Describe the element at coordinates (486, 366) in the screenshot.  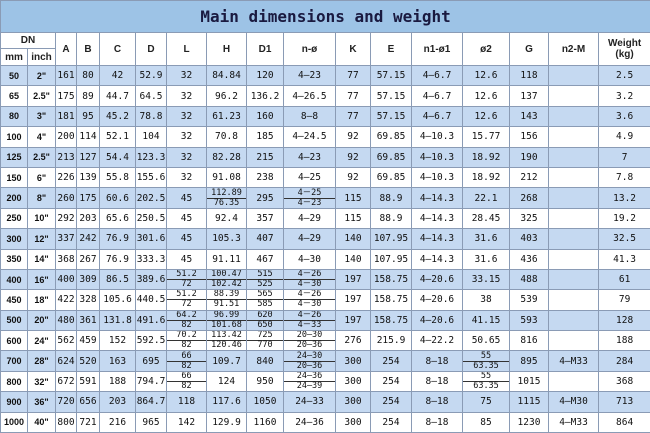
I see `fraction-part: 63.35` at that location.